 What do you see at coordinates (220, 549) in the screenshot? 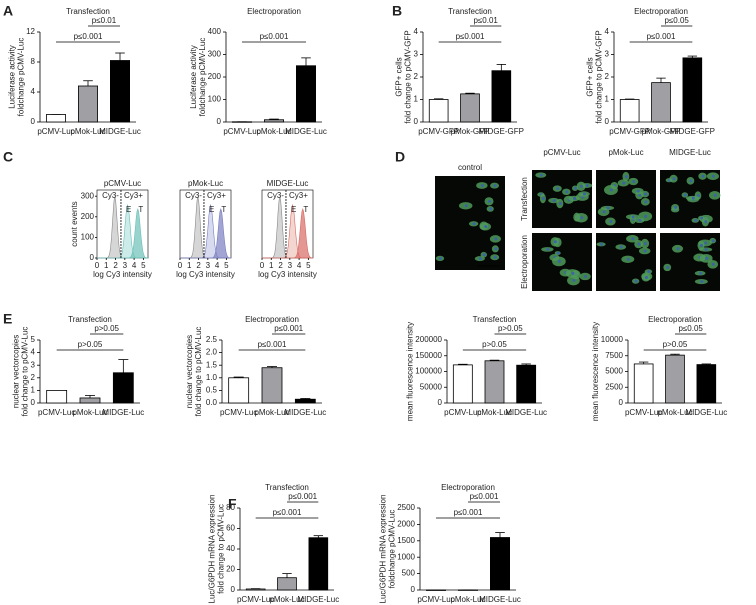
I see `y-axis-label: fold change to pCMV-Luc` at bounding box center [220, 549].